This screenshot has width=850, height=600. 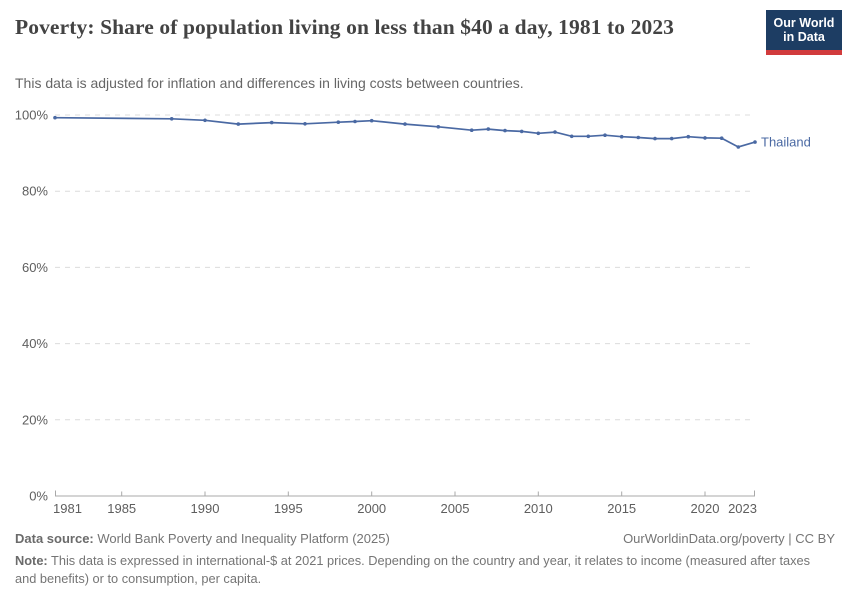 I want to click on y-tick-100: 100%, so click(x=32, y=115).